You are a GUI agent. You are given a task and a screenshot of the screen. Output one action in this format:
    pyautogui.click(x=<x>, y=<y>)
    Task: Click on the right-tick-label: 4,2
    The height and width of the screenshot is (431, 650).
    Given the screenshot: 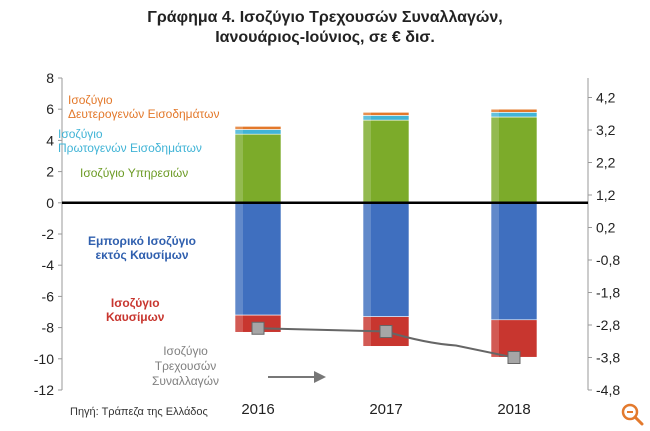 What is the action you would take?
    pyautogui.click(x=606, y=98)
    